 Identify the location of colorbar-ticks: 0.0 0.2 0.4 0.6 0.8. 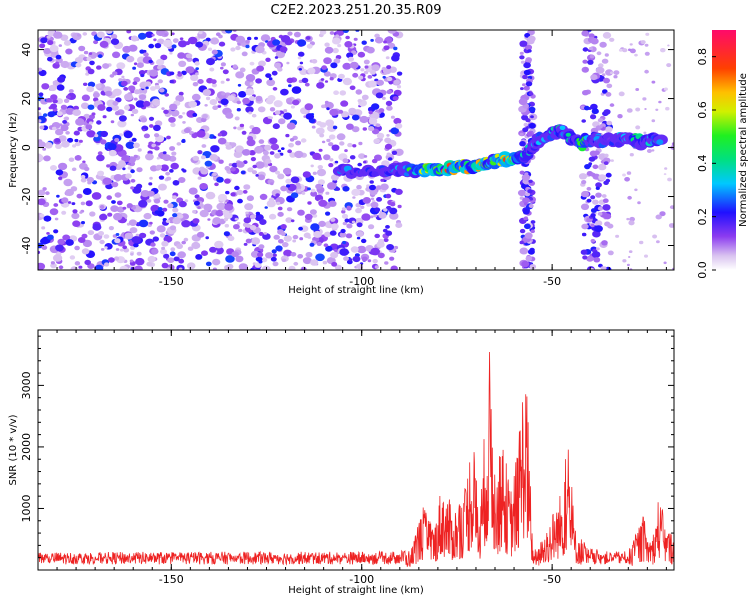
(706, 163).